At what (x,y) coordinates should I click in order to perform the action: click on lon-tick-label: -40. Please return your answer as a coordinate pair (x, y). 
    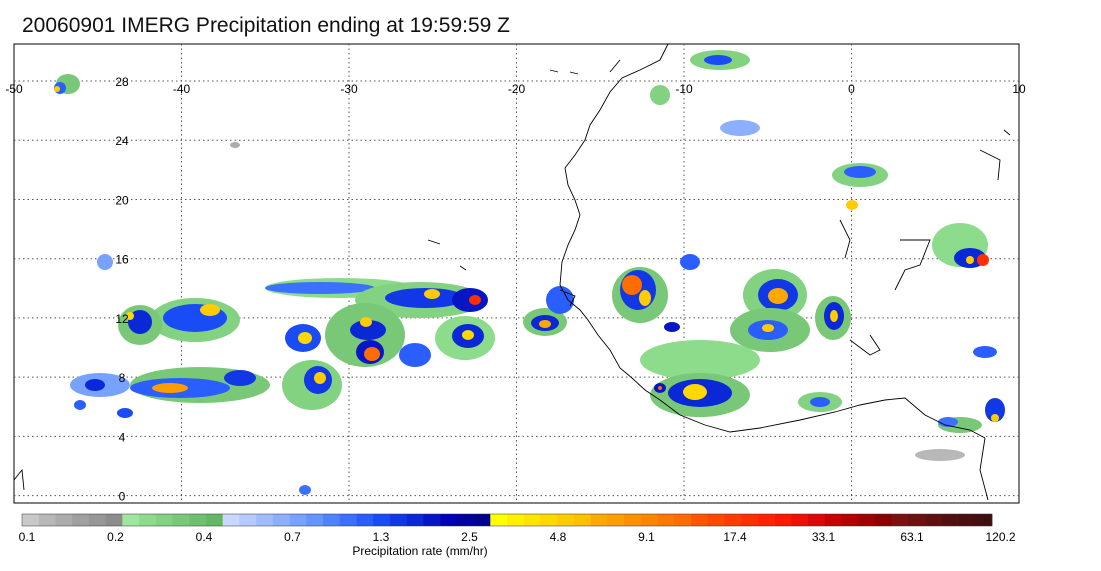
    Looking at the image, I should click on (182, 89).